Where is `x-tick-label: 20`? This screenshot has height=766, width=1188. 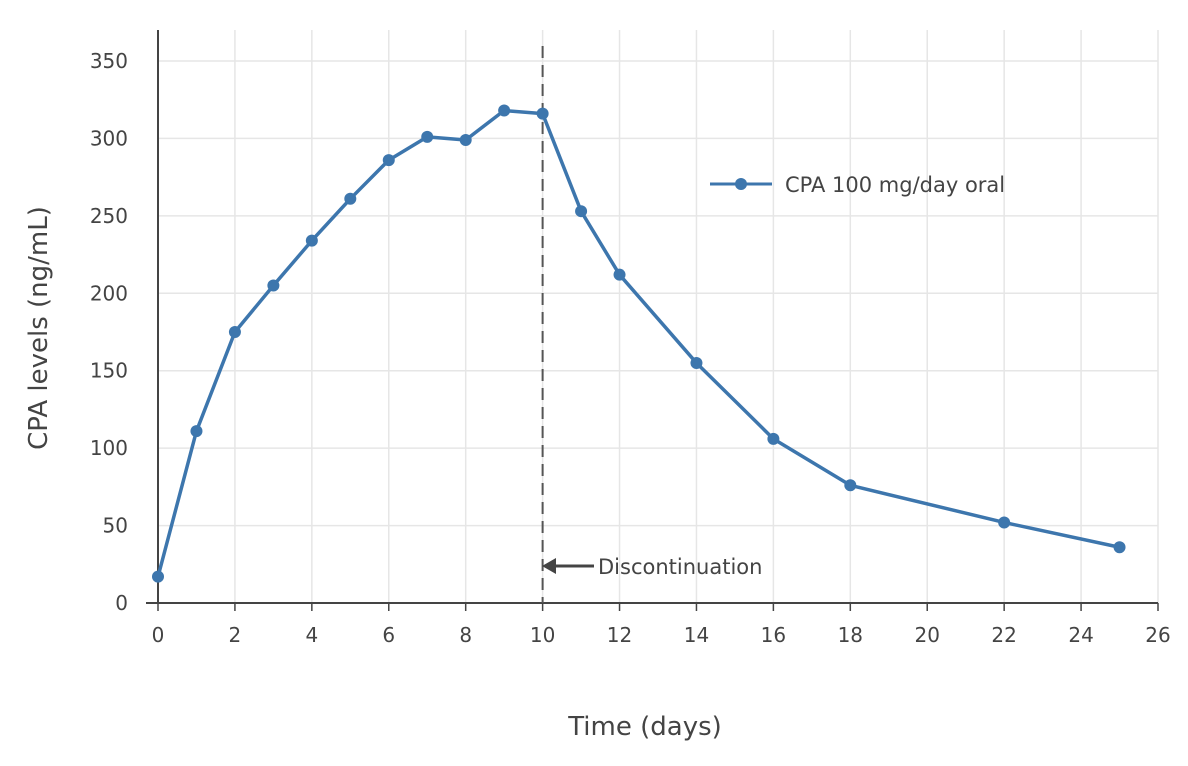 x-tick-label: 20 is located at coordinates (927, 635).